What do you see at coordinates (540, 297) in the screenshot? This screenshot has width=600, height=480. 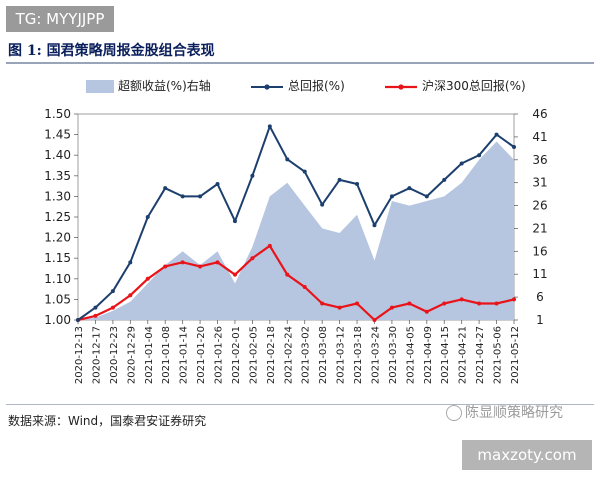 I see `right-axis-tick-label: 6` at bounding box center [540, 297].